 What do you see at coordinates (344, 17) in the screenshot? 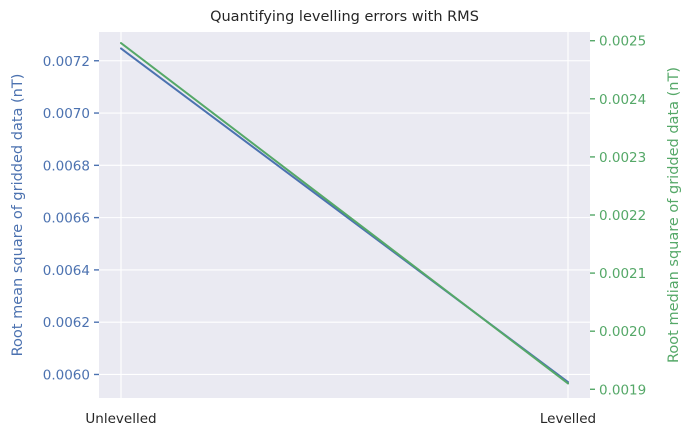
I see `chart-title: Quantifying levelling errors with RMS` at bounding box center [344, 17].